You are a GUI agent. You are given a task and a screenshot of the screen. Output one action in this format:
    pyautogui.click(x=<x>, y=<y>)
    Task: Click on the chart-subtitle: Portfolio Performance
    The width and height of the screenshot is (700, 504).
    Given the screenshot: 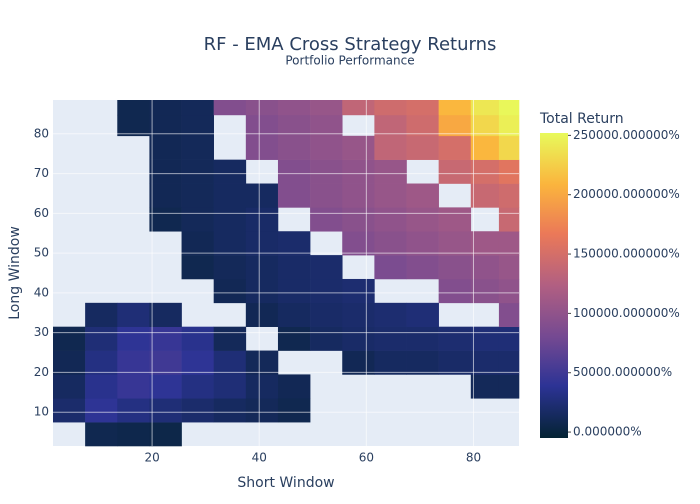 What is the action you would take?
    pyautogui.click(x=349, y=61)
    